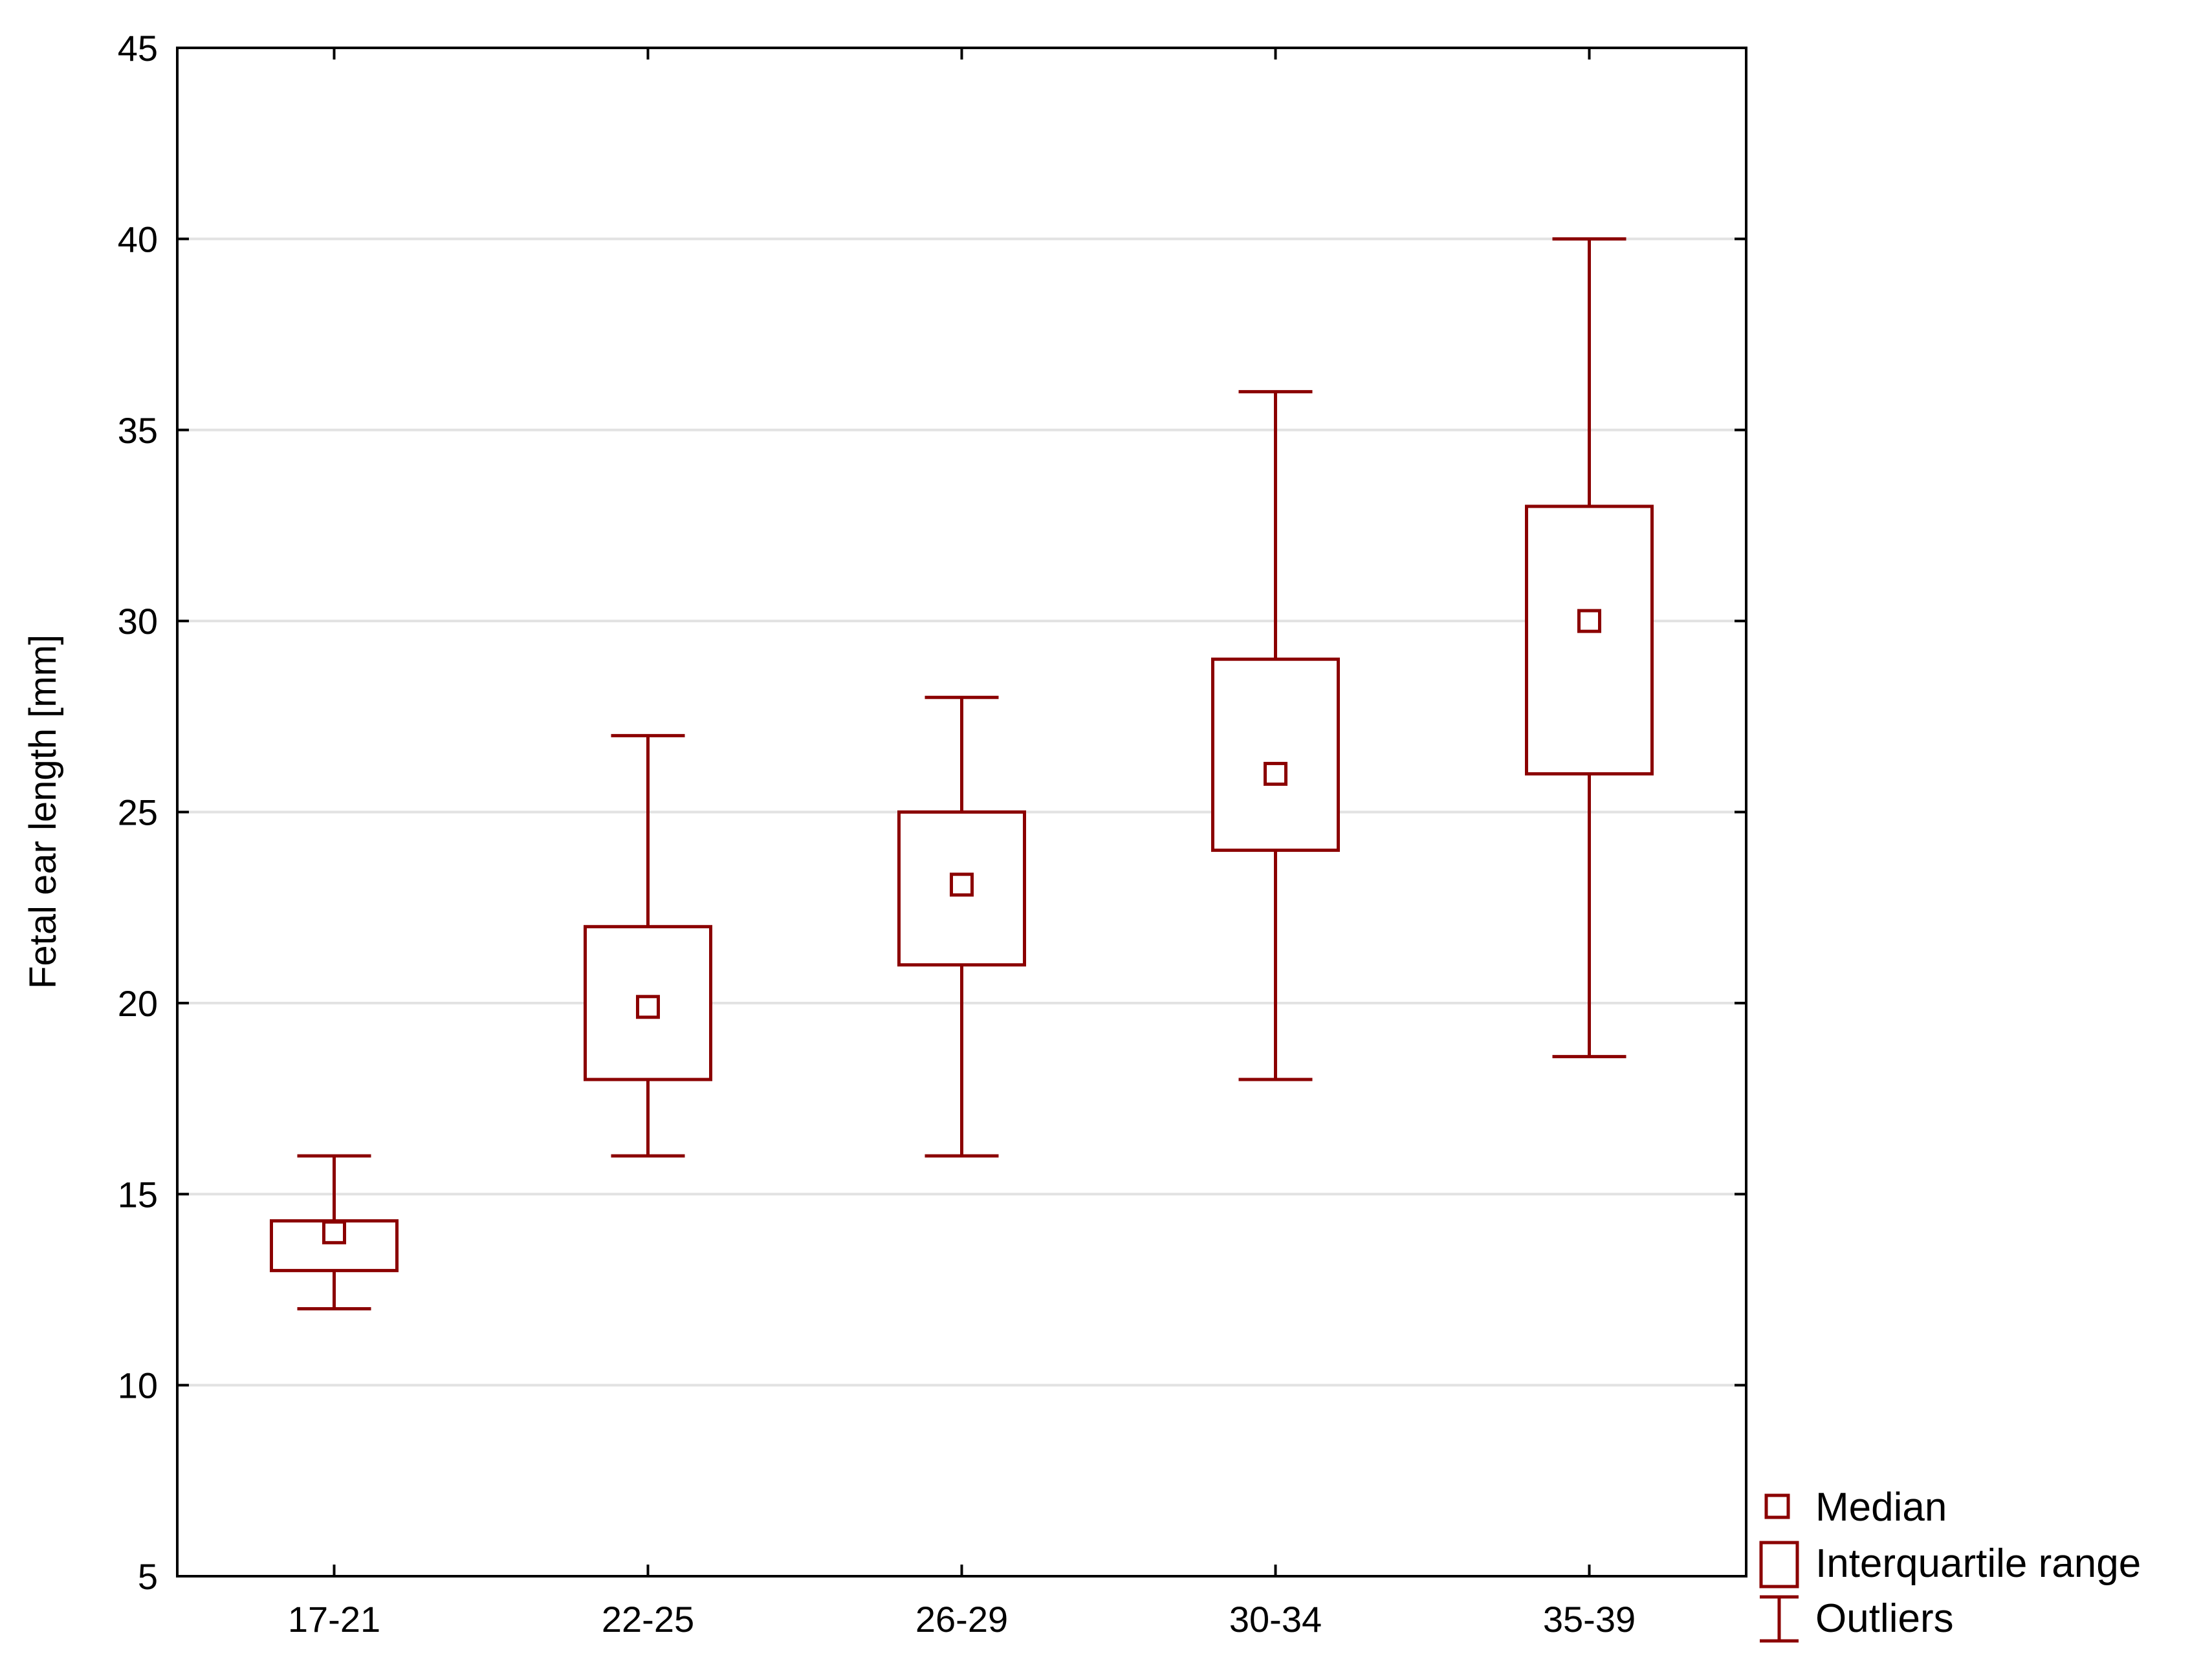 This screenshot has width=2212, height=1659. Describe the element at coordinates (138, 812) in the screenshot. I see `y-tick-label: 25` at that location.